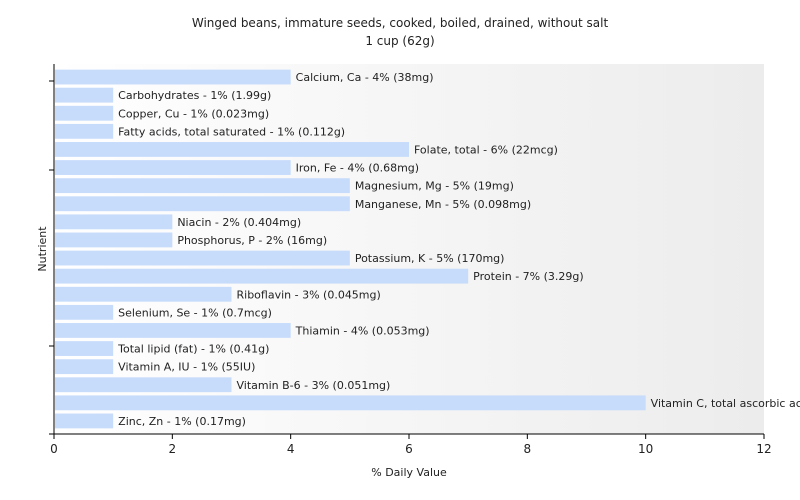  Describe the element at coordinates (84, 367) in the screenshot. I see `bar-vitamin-a-iu` at that location.